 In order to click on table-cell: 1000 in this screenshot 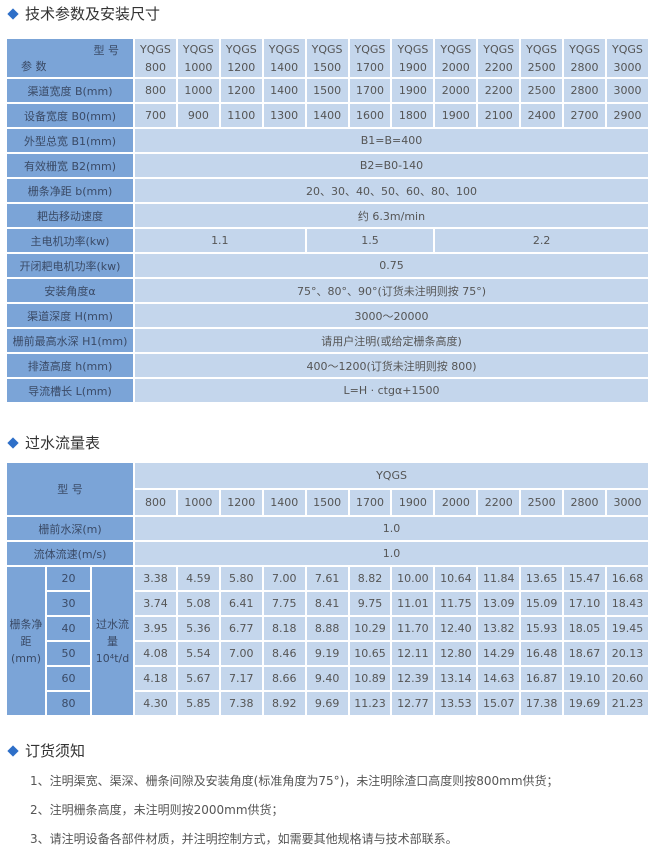, I will do `click(198, 90)`.